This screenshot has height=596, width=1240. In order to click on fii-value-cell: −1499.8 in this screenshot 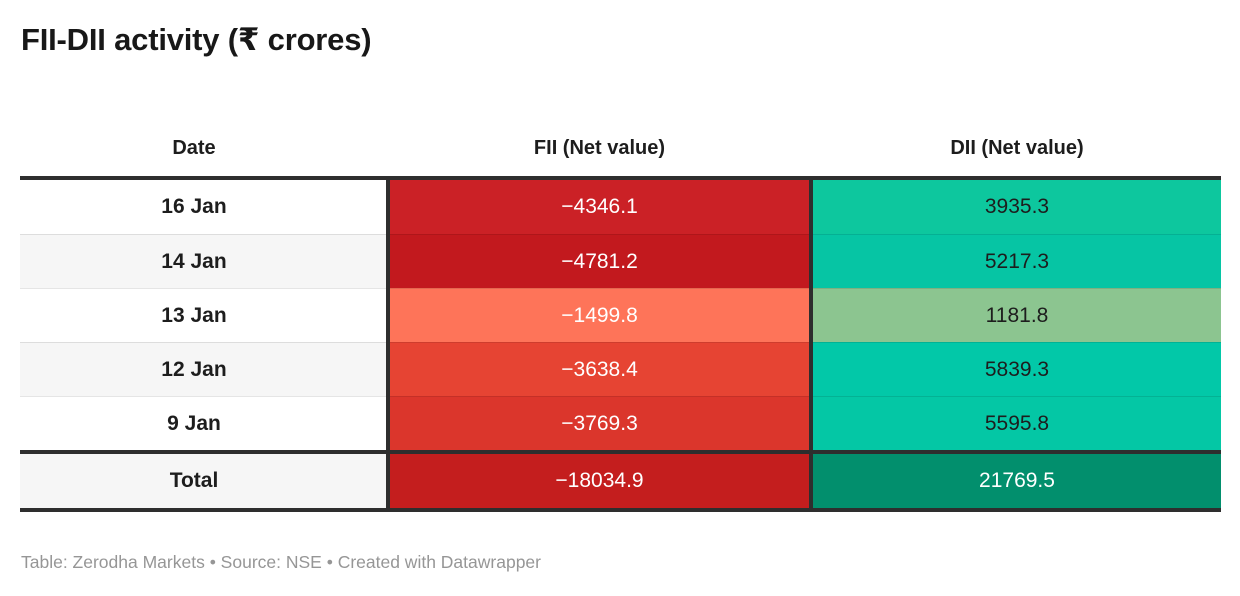, I will do `click(599, 315)`.